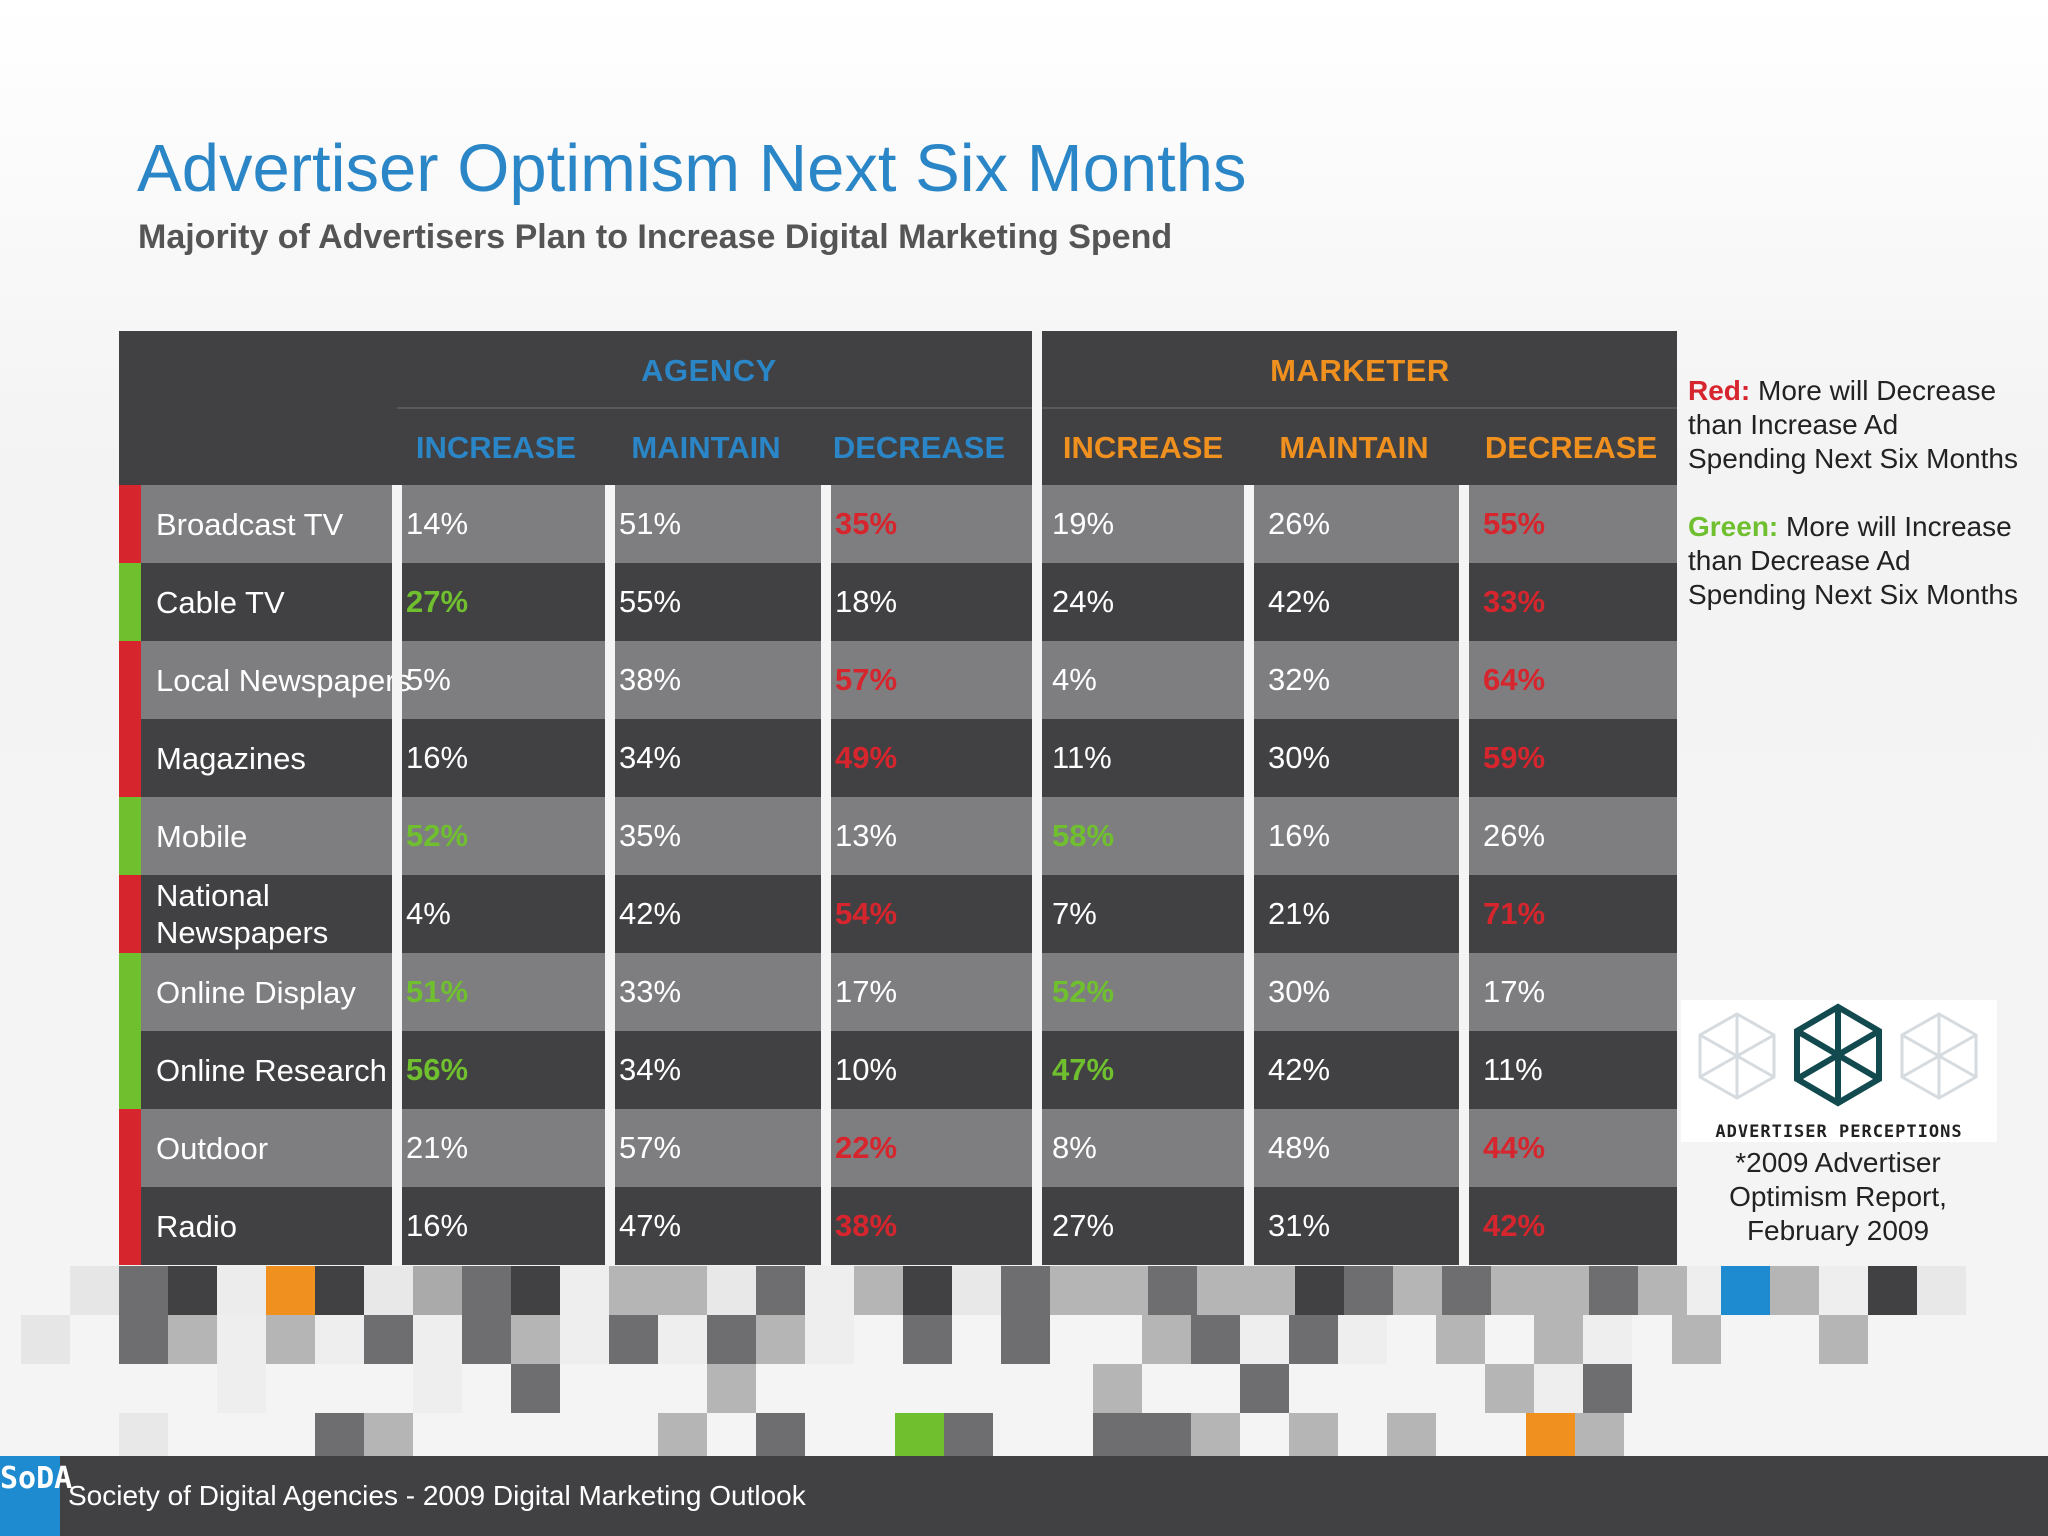 This screenshot has width=2048, height=1536. What do you see at coordinates (709, 370) in the screenshot?
I see `group-agency: AGENCY` at bounding box center [709, 370].